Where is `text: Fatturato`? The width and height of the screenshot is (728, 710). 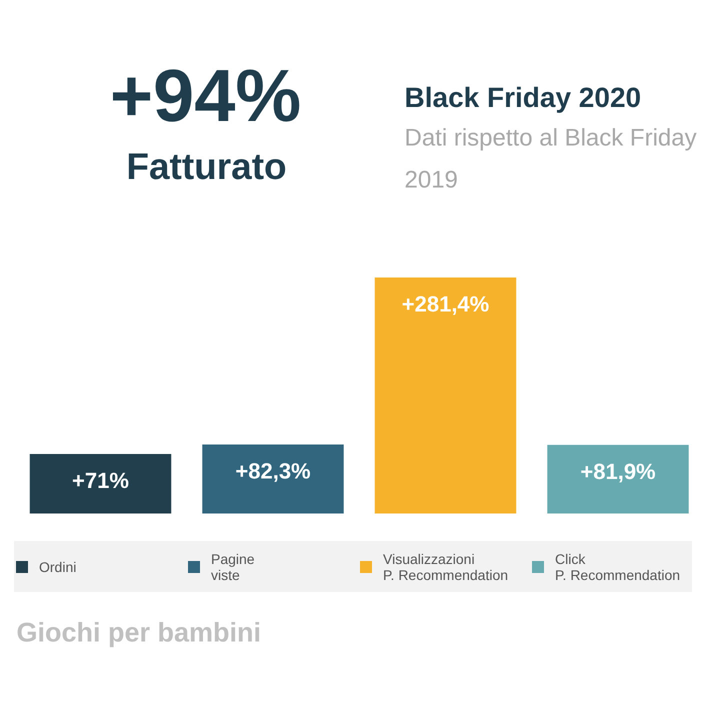 text: Fatturato is located at coordinates (206, 166).